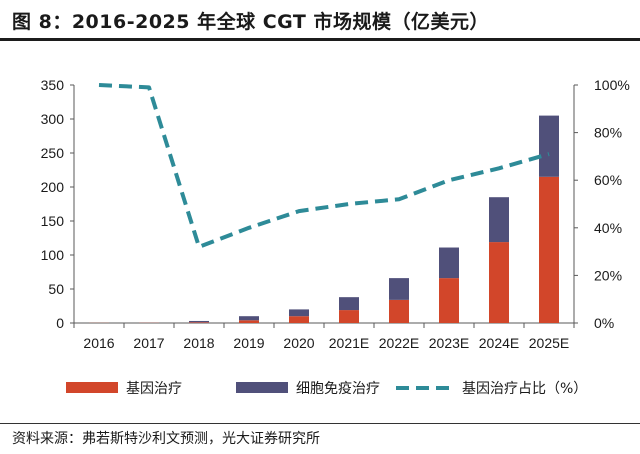  I want to click on x-tick-label: 2020, so click(298, 343).